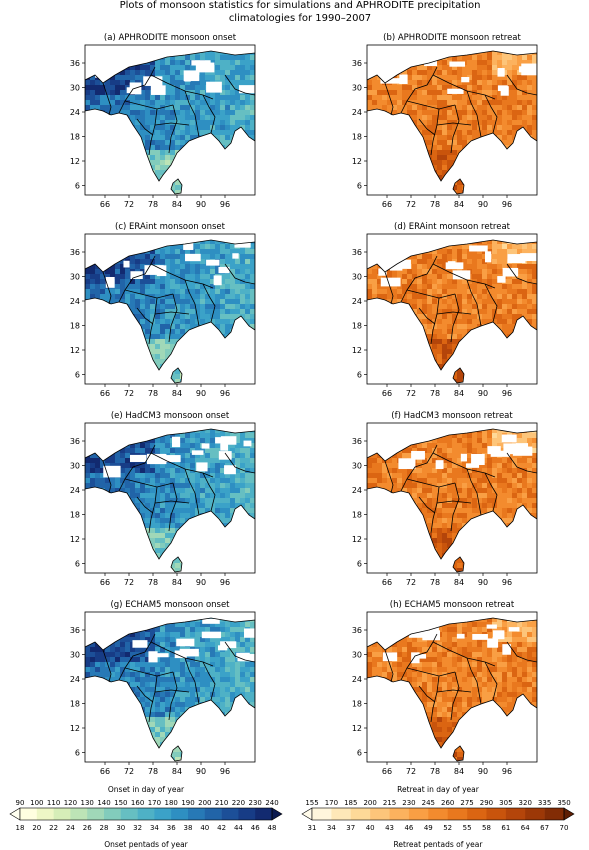  I want to click on colorbar-onset-top-tick: 150, so click(120, 803).